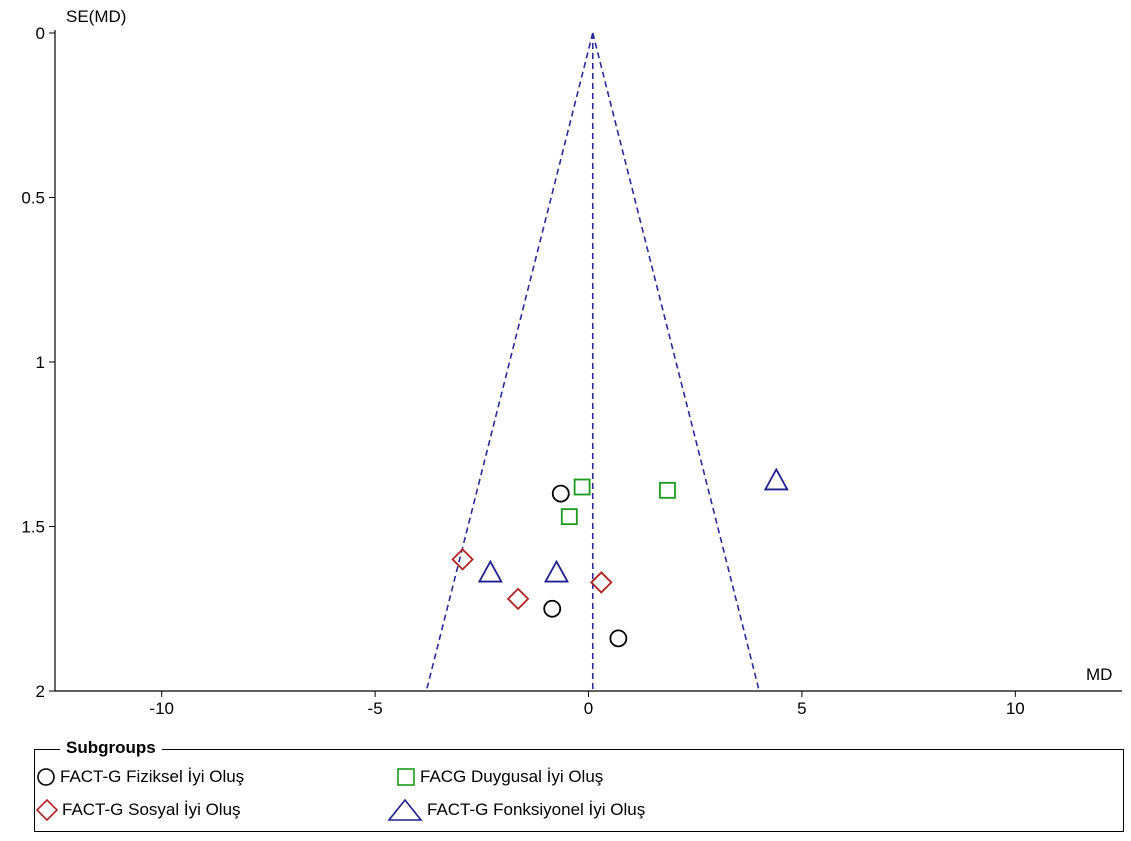  What do you see at coordinates (406, 777) in the screenshot?
I see `square-marker-icon` at bounding box center [406, 777].